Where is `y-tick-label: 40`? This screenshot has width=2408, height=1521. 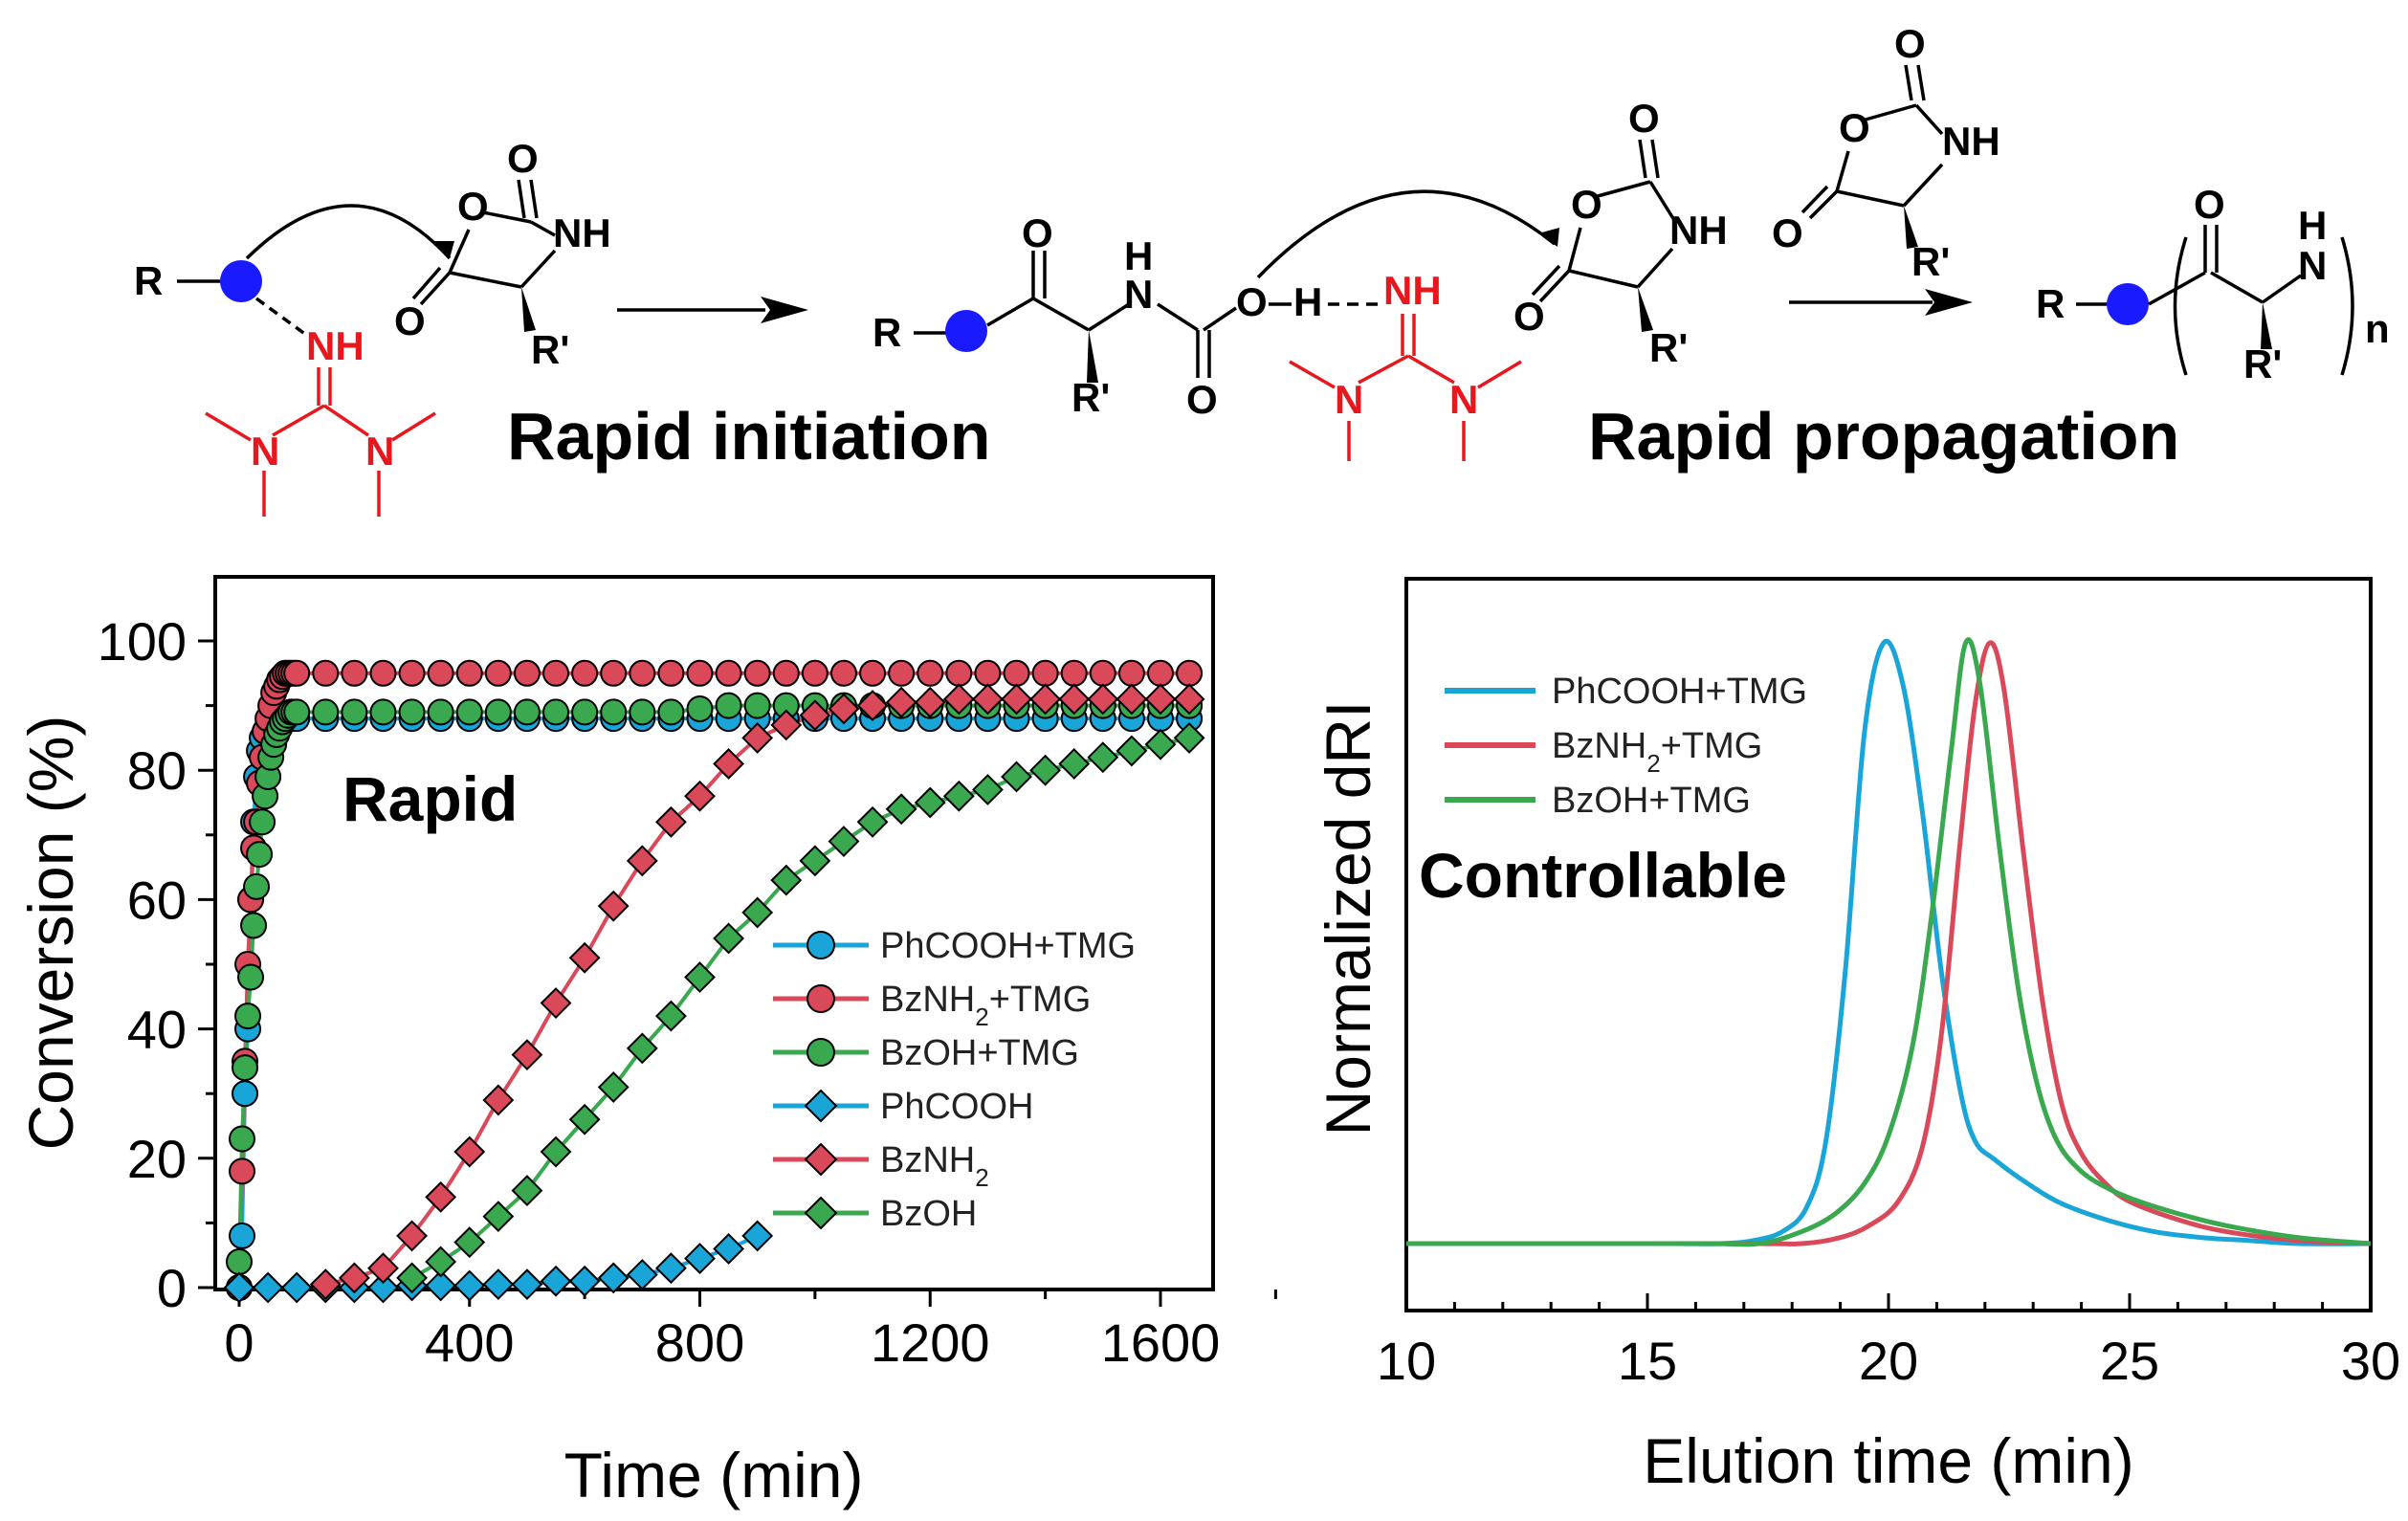 y-tick-label: 40 is located at coordinates (157, 1030).